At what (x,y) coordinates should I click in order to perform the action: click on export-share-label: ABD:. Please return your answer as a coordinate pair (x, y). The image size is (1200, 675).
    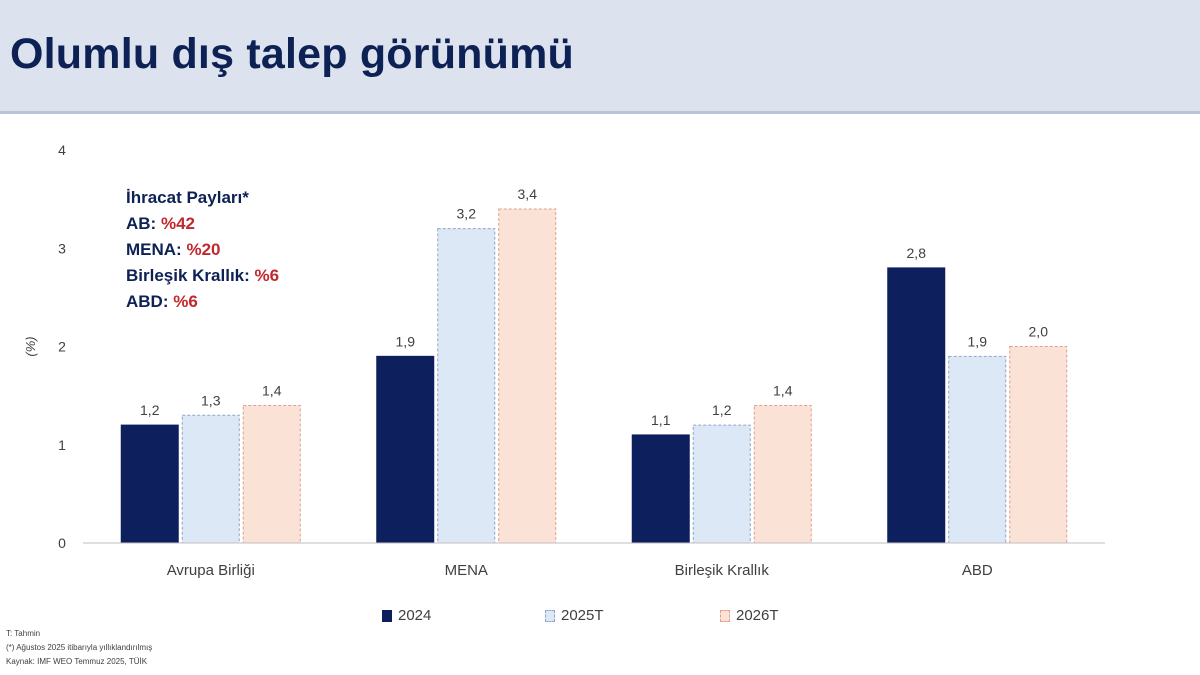
    Looking at the image, I should click on (150, 301).